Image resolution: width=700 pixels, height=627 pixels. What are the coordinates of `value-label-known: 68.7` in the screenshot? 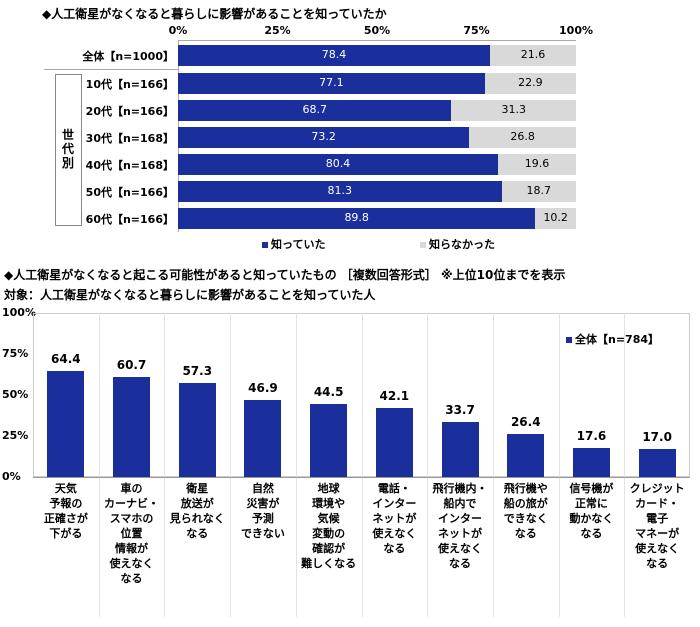 It's located at (314, 109).